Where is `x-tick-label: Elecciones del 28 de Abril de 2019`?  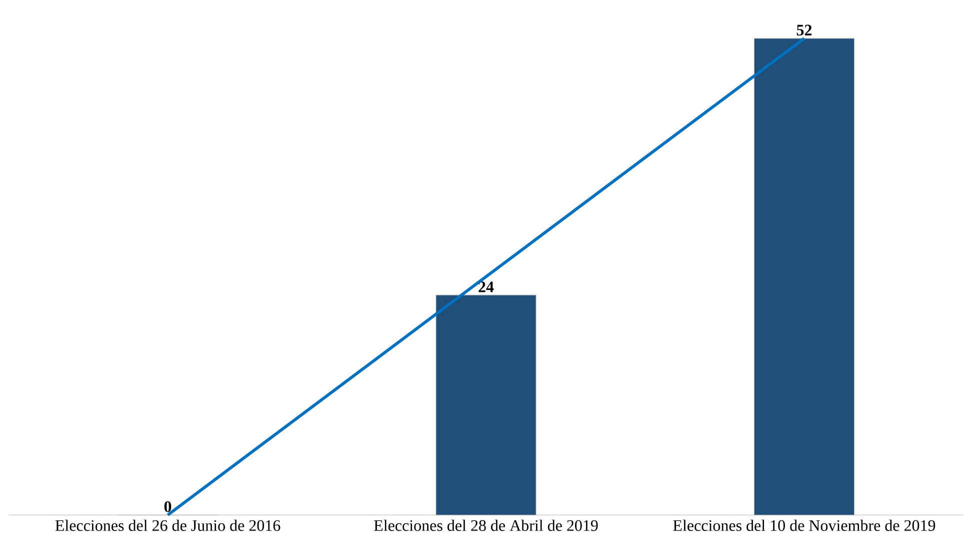
x-tick-label: Elecciones del 28 de Abril de 2019 is located at coordinates (486, 525).